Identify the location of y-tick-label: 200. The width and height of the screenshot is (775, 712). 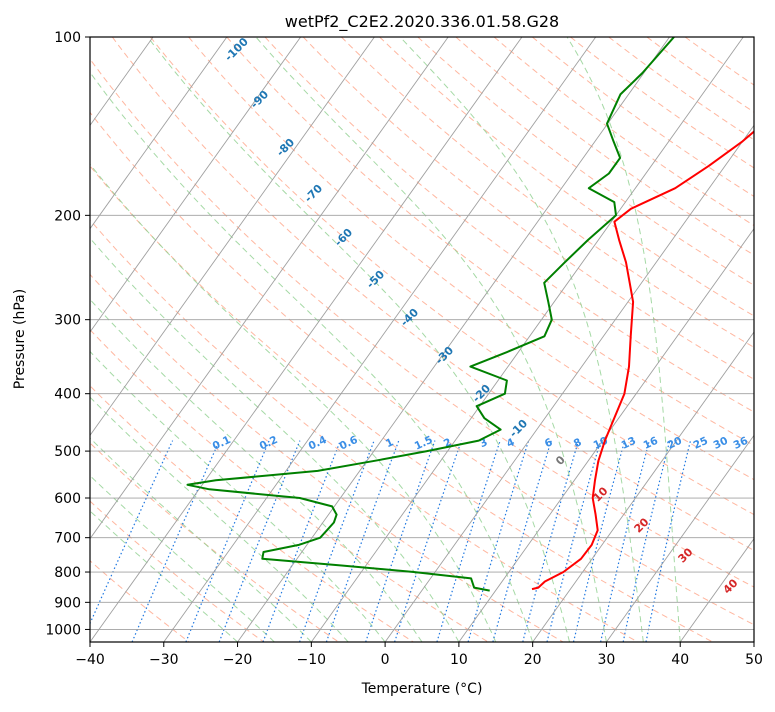
(67, 216).